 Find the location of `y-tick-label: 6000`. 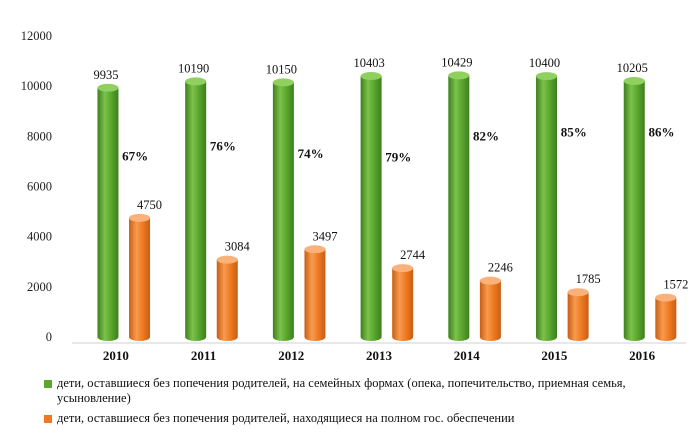

y-tick-label: 6000 is located at coordinates (39, 187).